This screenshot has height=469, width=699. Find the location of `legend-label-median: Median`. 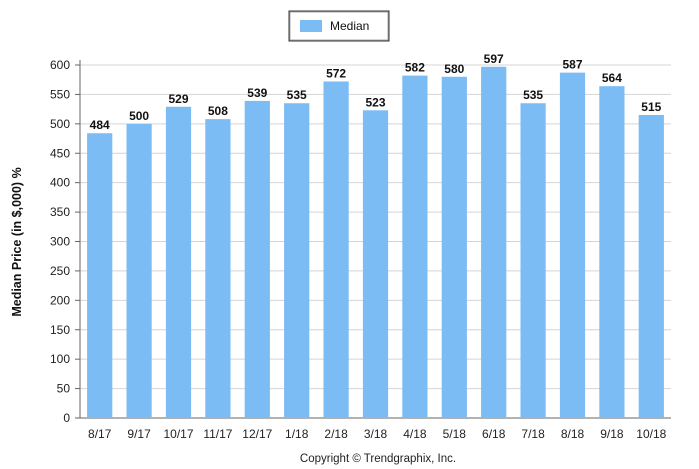

legend-label-median: Median is located at coordinates (349, 26).